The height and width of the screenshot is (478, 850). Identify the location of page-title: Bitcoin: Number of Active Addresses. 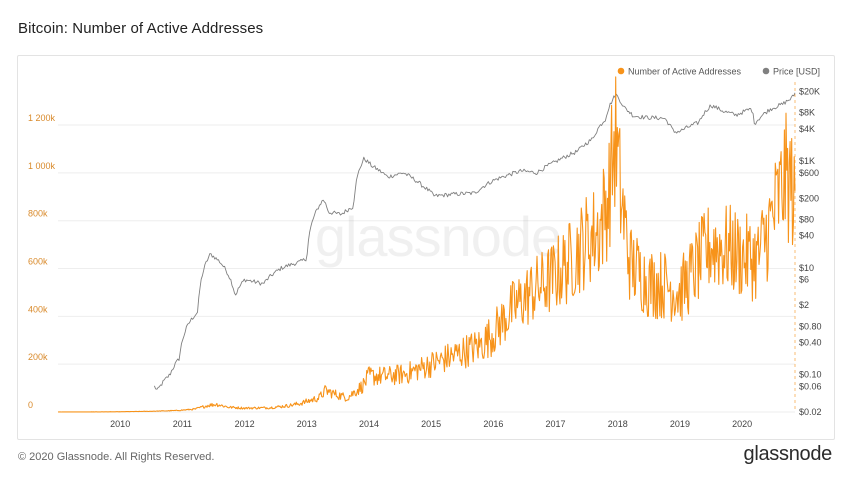
(141, 28).